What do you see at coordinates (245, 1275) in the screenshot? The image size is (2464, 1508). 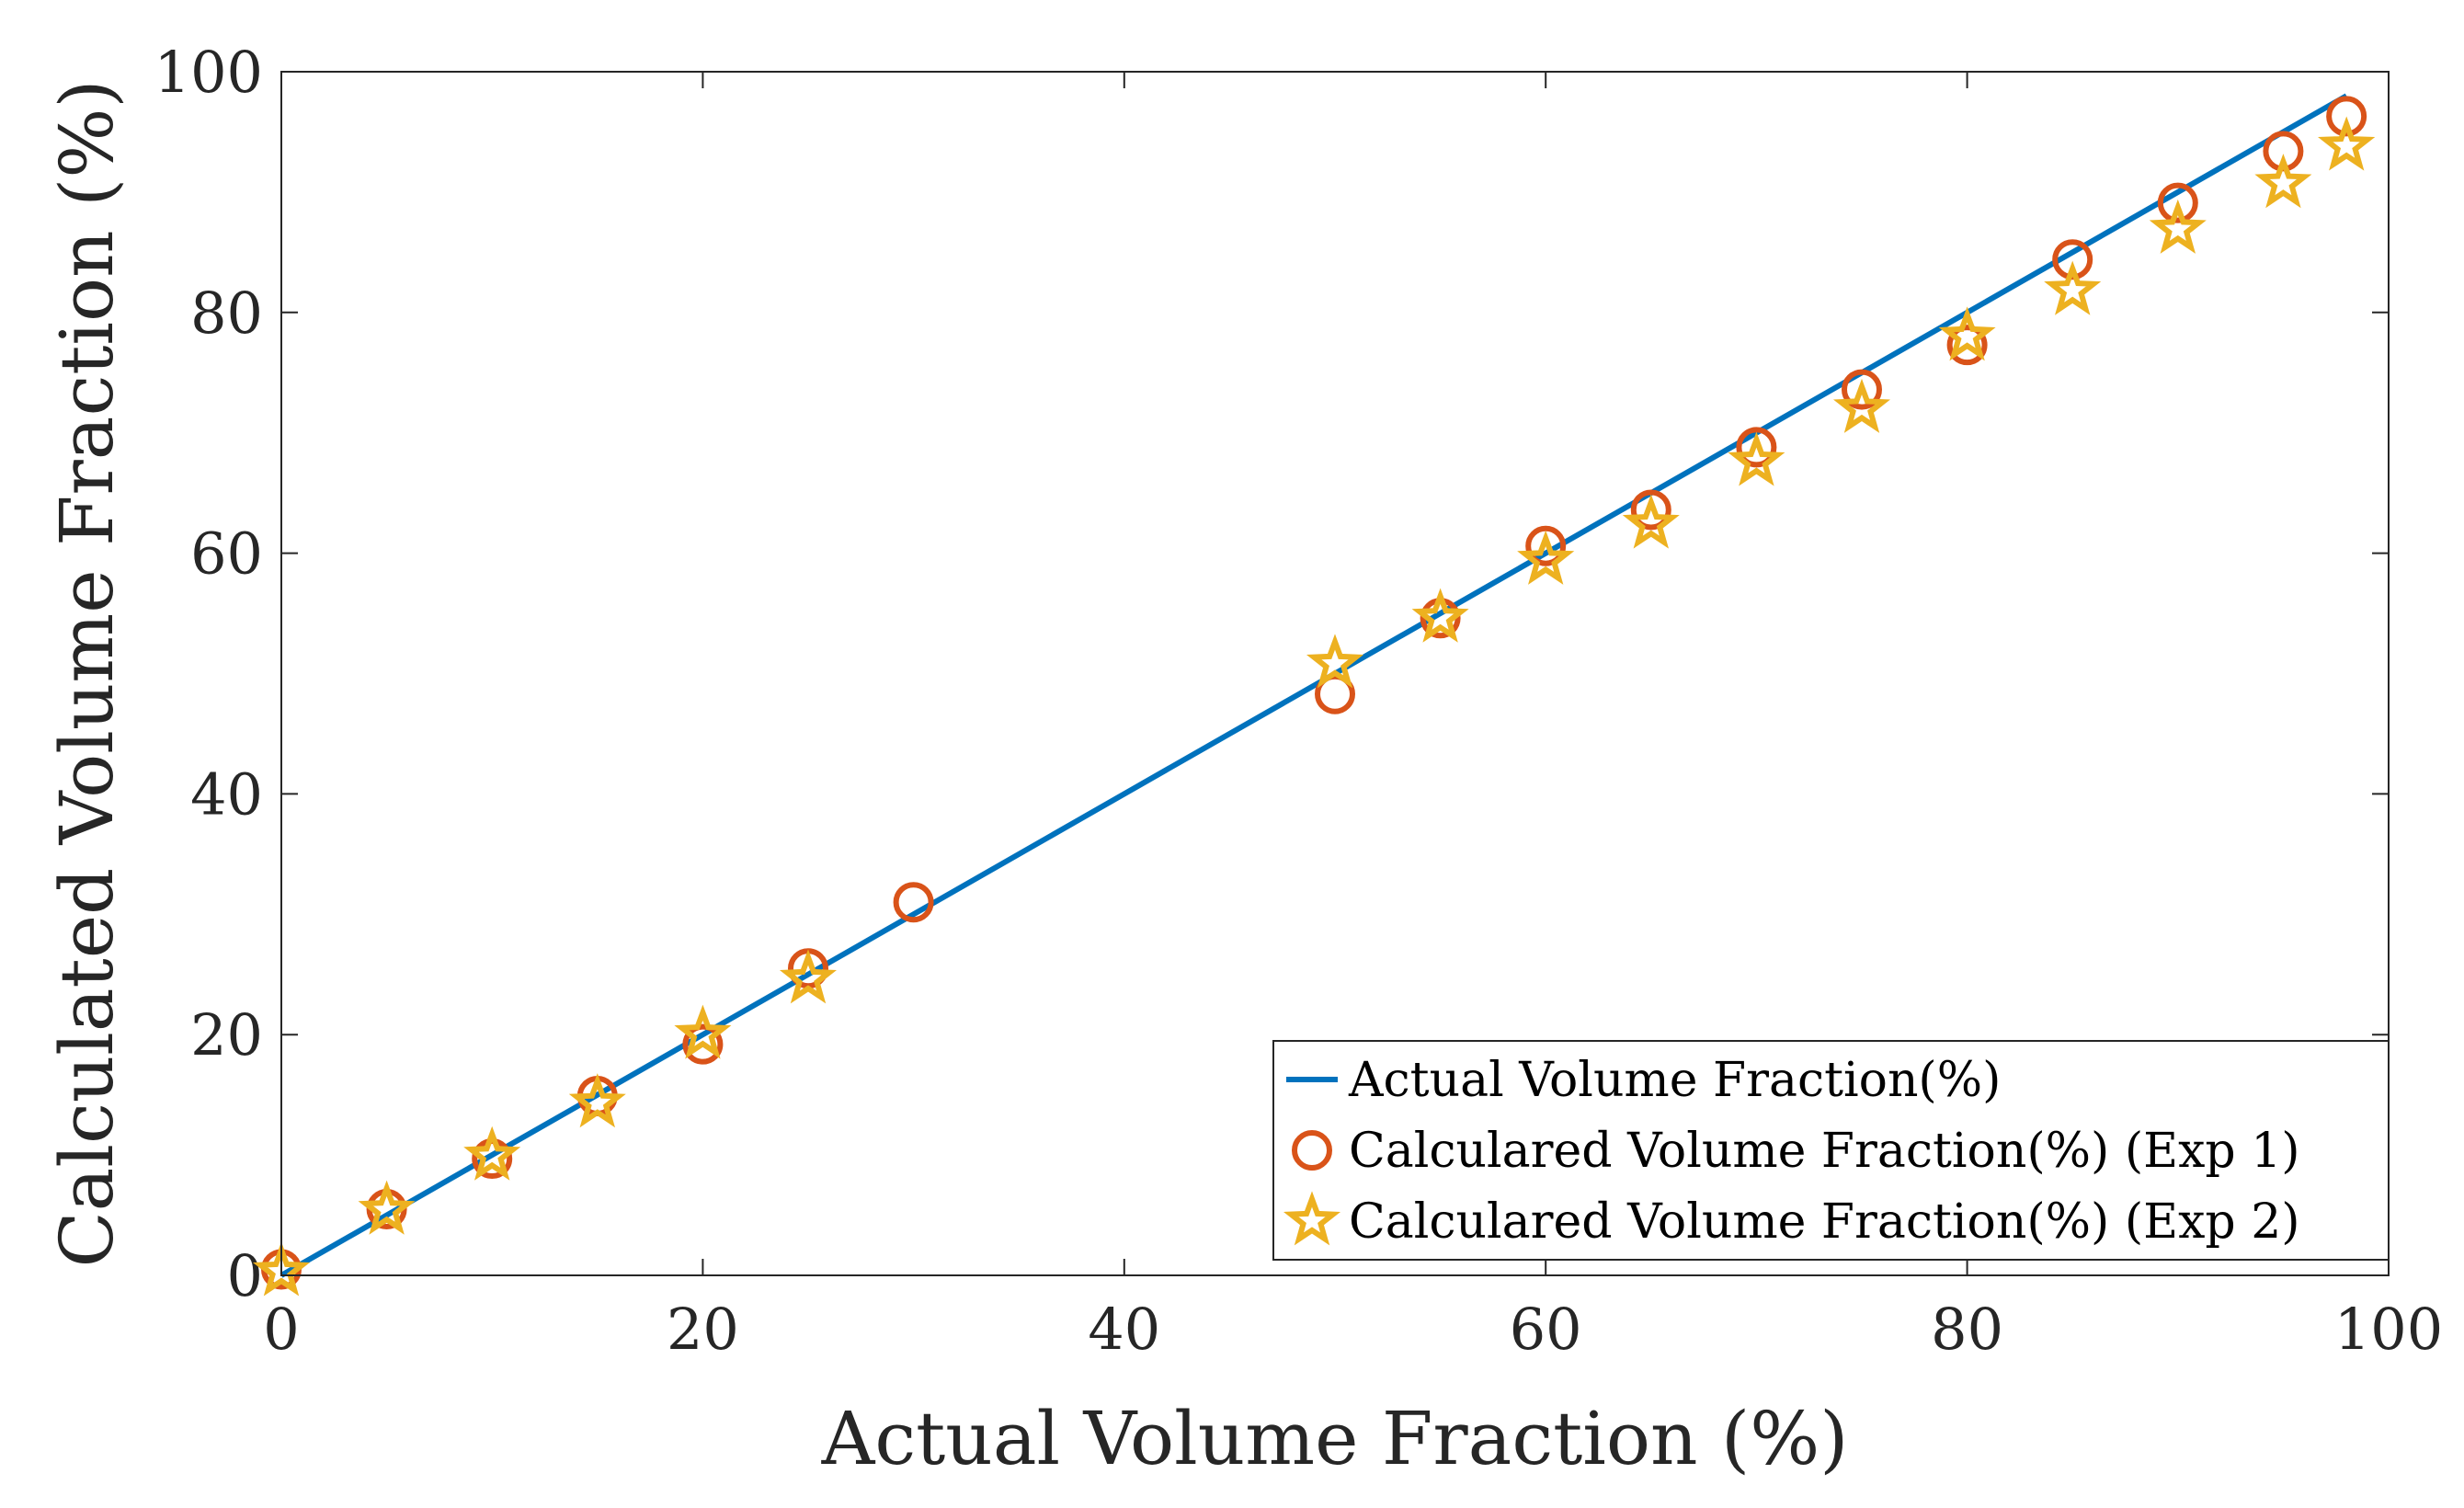 I see `y-tick-label: 0` at bounding box center [245, 1275].